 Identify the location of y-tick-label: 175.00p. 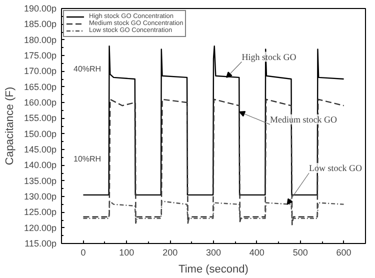
(40, 55).